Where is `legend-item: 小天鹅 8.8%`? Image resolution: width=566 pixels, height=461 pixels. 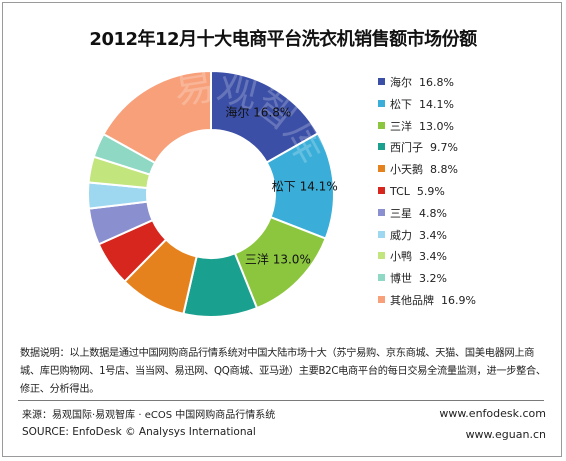 legend-item: 小天鹅 8.8% is located at coordinates (427, 175).